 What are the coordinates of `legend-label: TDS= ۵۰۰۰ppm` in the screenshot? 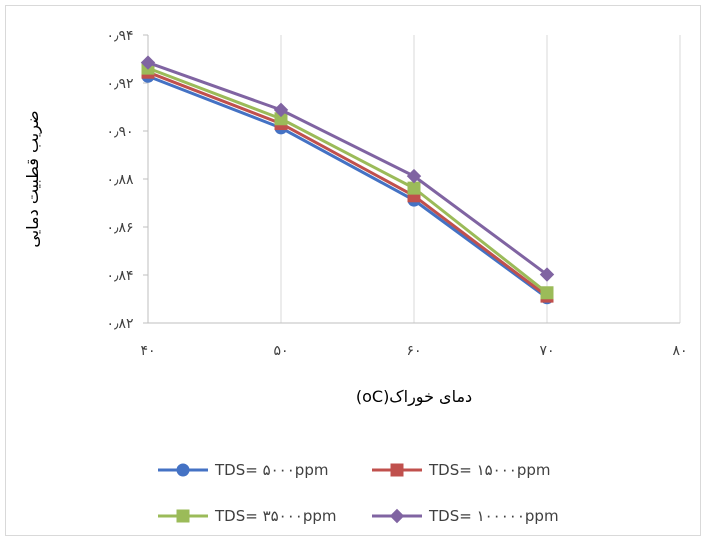 It's located at (271, 470).